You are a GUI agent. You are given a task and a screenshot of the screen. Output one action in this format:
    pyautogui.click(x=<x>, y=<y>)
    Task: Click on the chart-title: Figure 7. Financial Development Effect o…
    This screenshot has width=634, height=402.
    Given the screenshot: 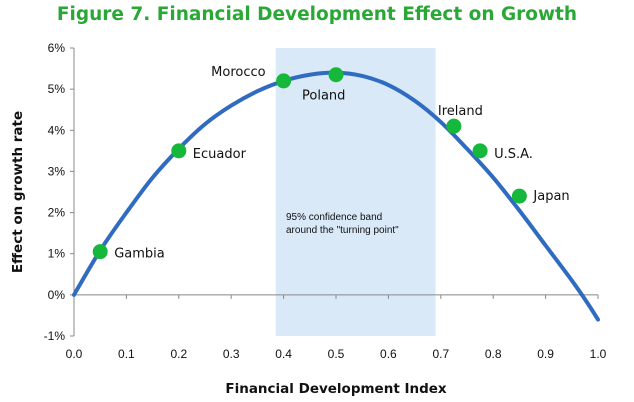 What is the action you would take?
    pyautogui.click(x=317, y=14)
    